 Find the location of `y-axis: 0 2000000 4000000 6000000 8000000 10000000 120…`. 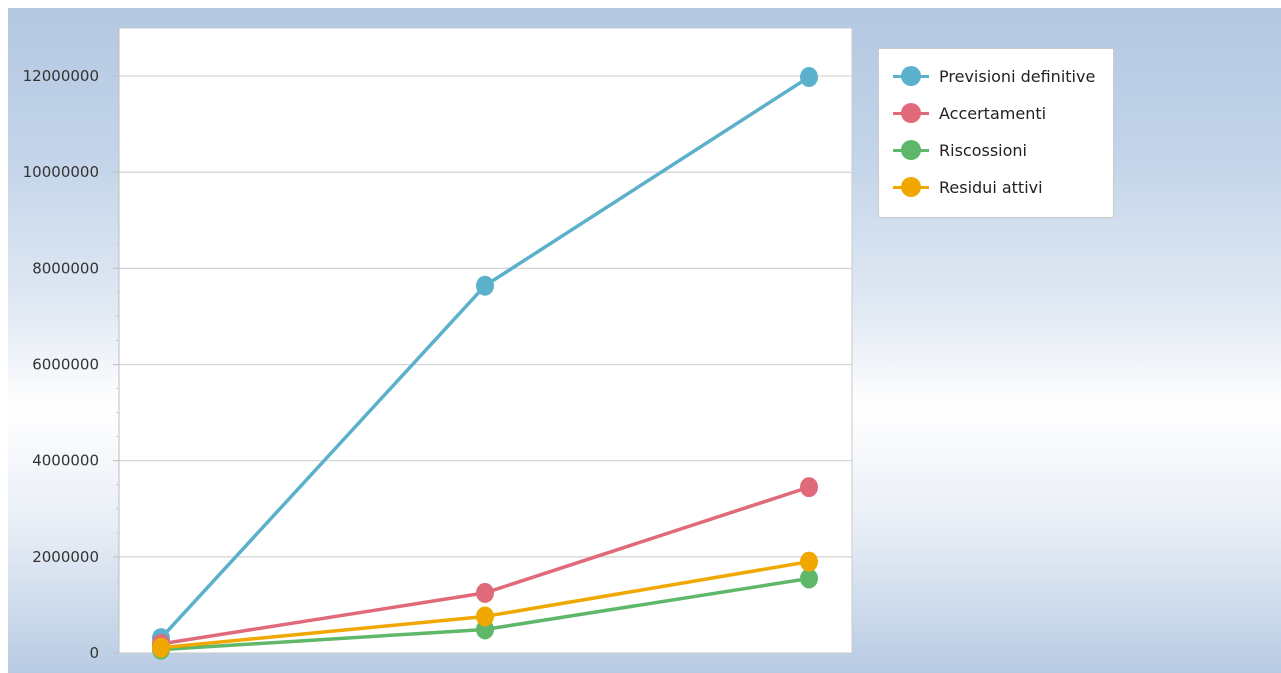

y-axis: 0 2000000 4000000 6000000 8000000 10000000 120… is located at coordinates (71, 345).